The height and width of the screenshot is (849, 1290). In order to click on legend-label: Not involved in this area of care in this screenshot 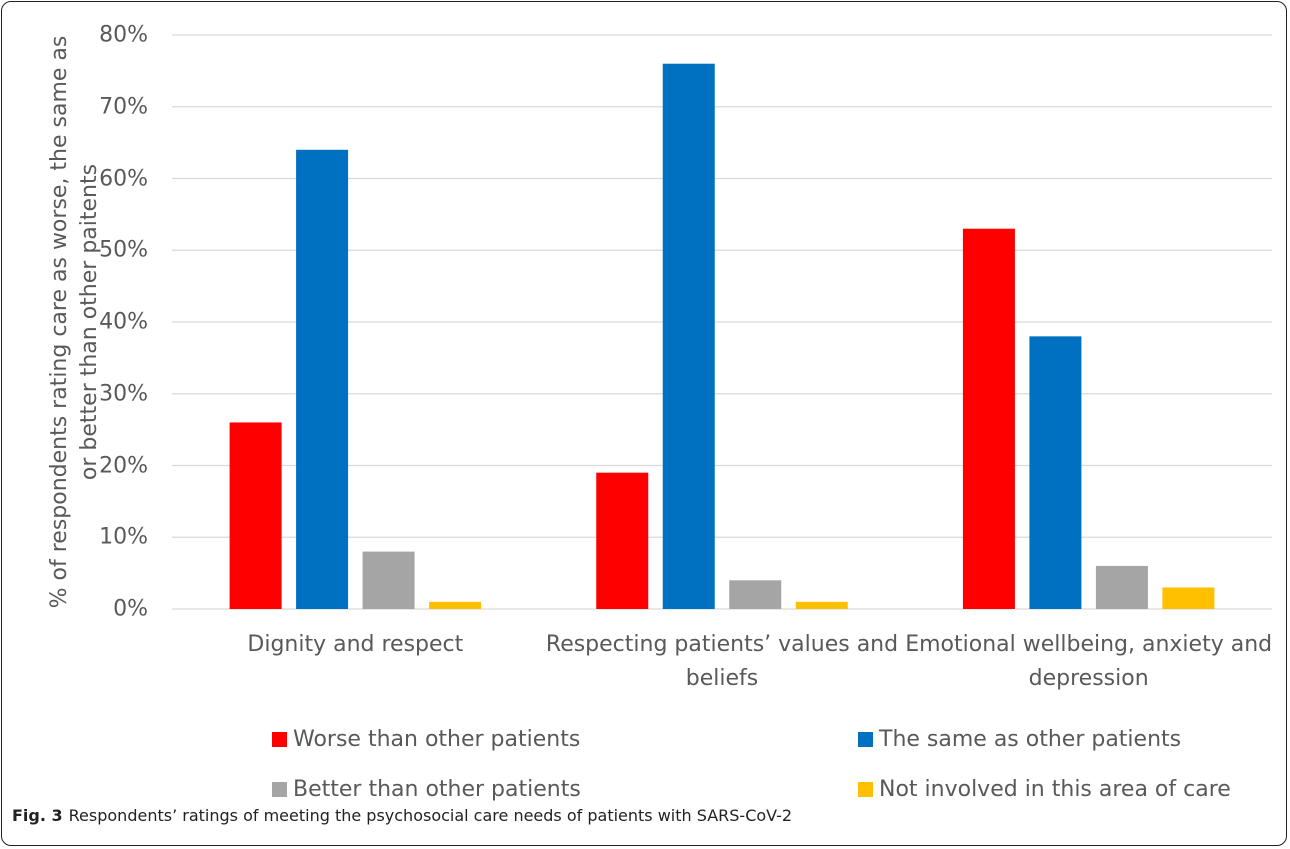, I will do `click(1055, 789)`.